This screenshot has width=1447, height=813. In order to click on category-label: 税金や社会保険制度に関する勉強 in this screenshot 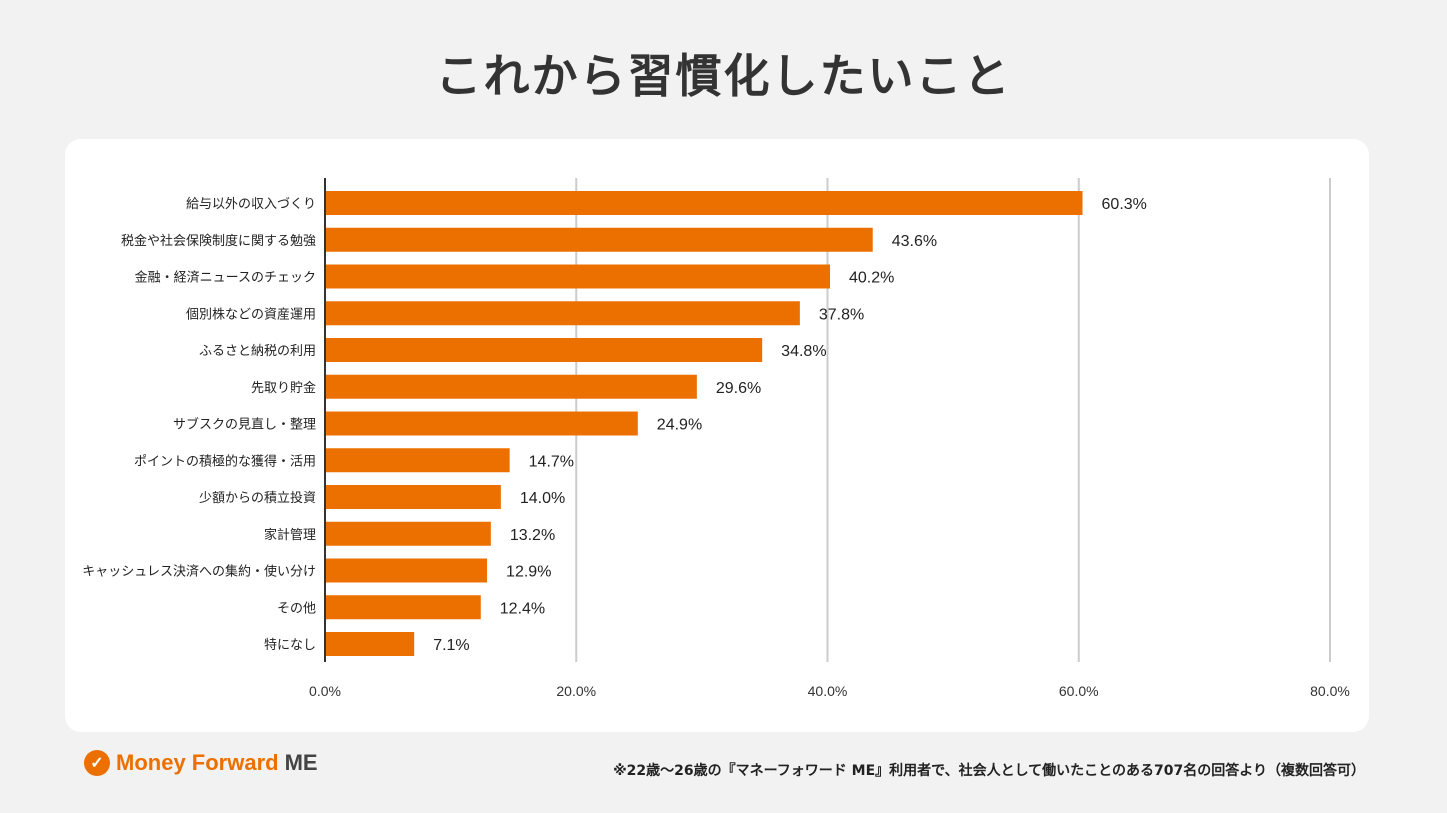, I will do `click(218, 241)`.